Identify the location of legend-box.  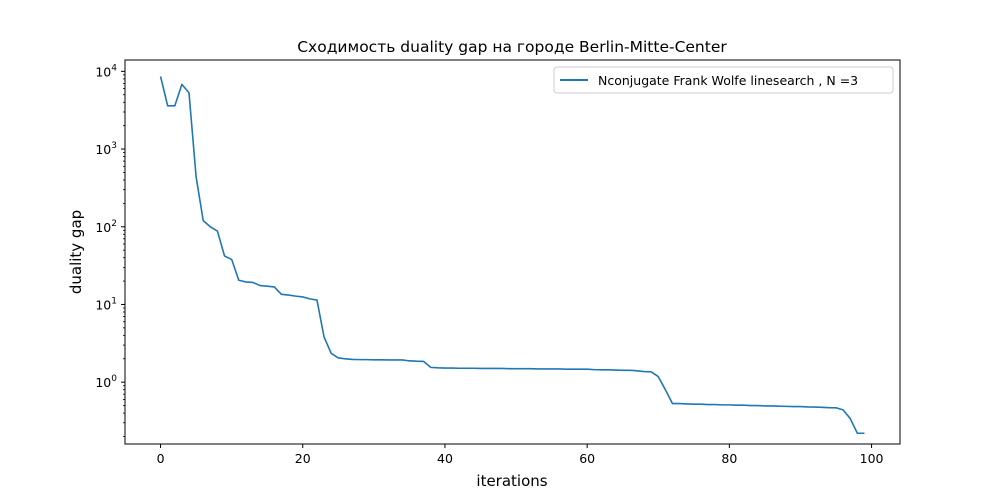
(723, 80).